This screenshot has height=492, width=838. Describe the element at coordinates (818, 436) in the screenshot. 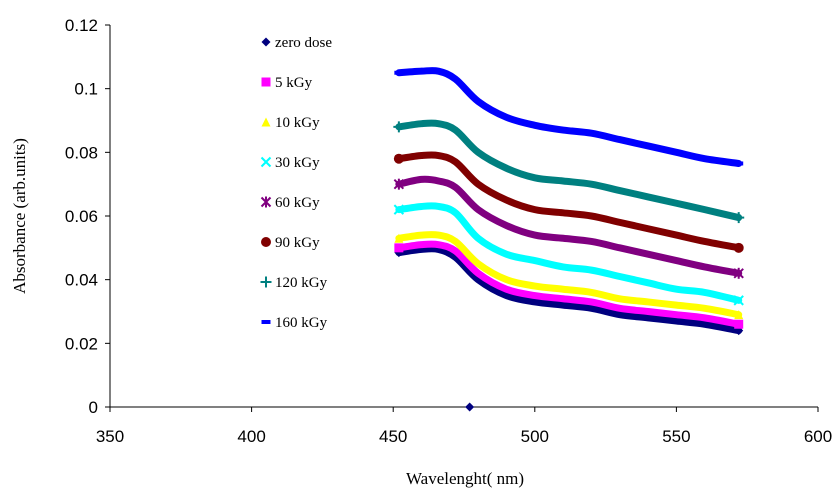

I see `x-tick-label: 600` at that location.